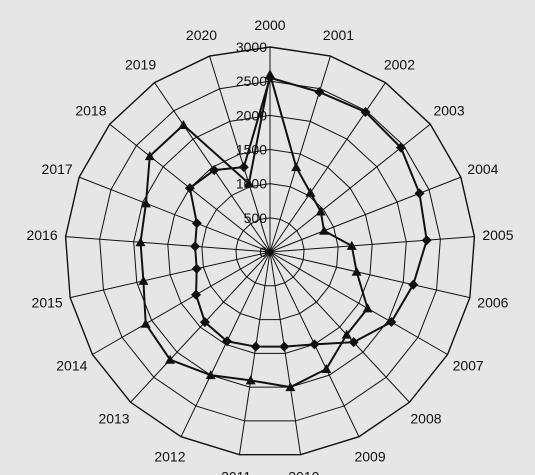 The image size is (535, 475). I want to click on spoke-2010, so click(285, 353).